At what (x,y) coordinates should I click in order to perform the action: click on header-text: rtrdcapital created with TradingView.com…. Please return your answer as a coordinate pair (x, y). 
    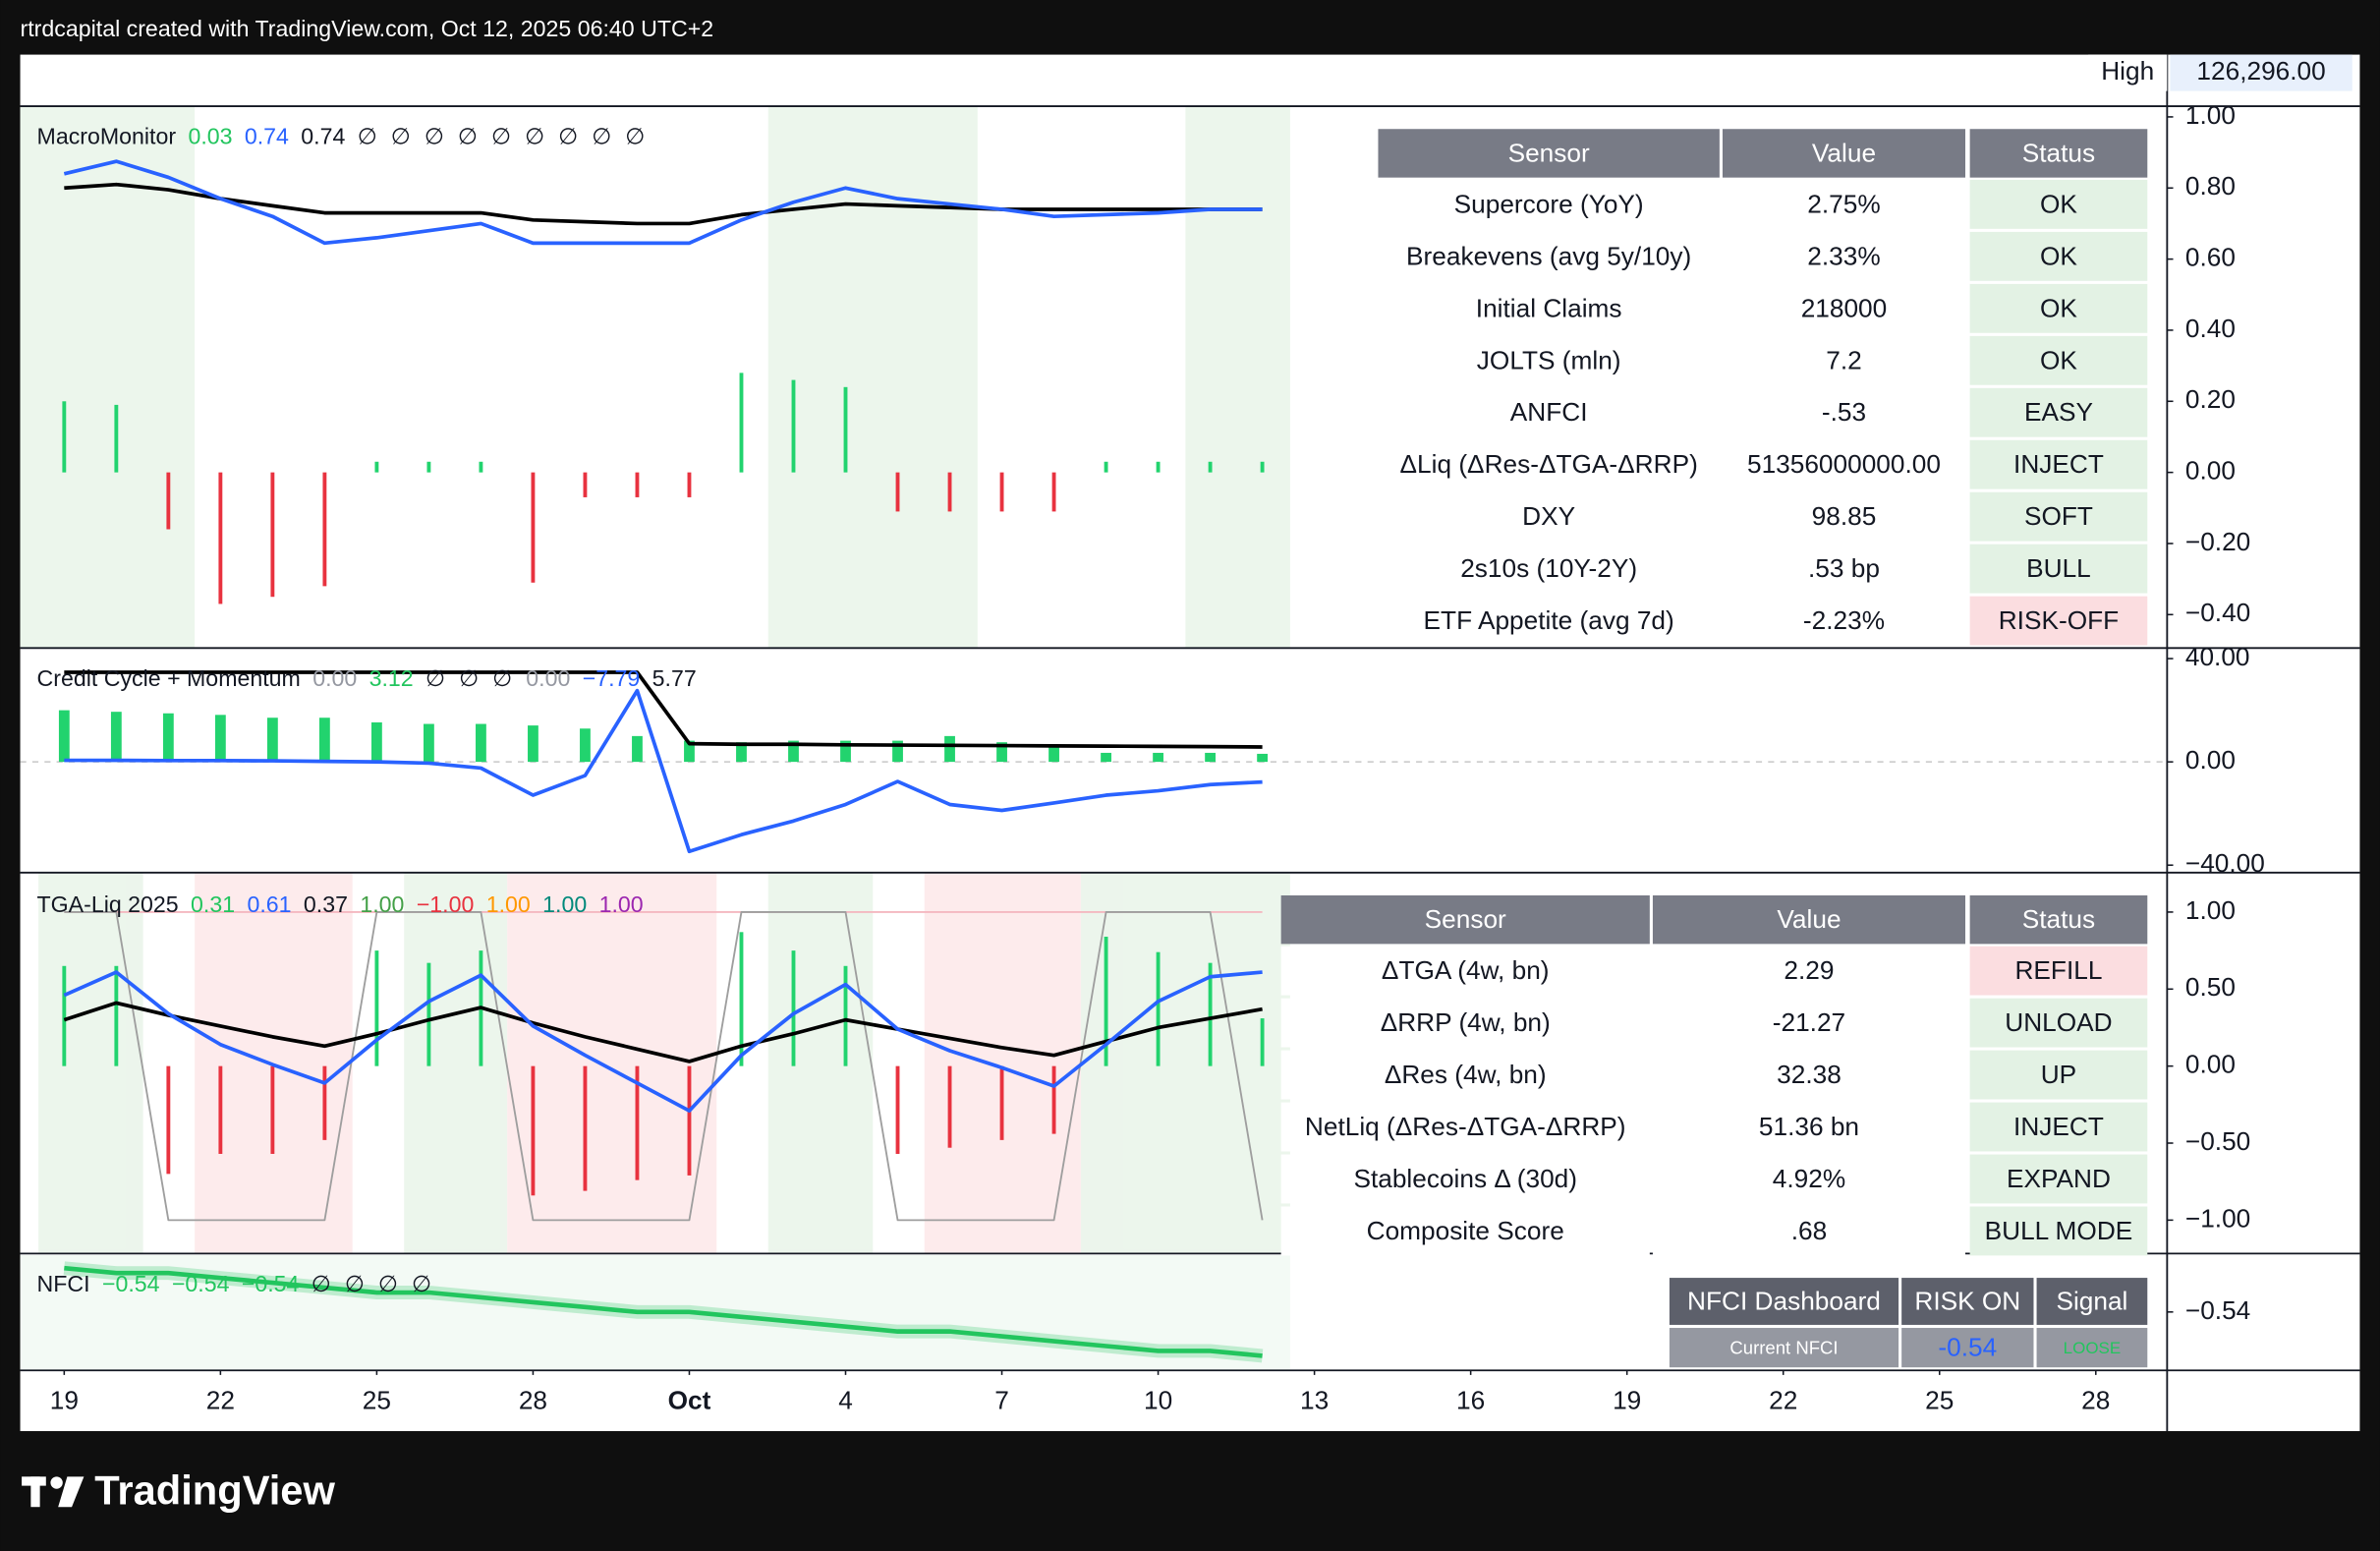
    Looking at the image, I should click on (367, 28).